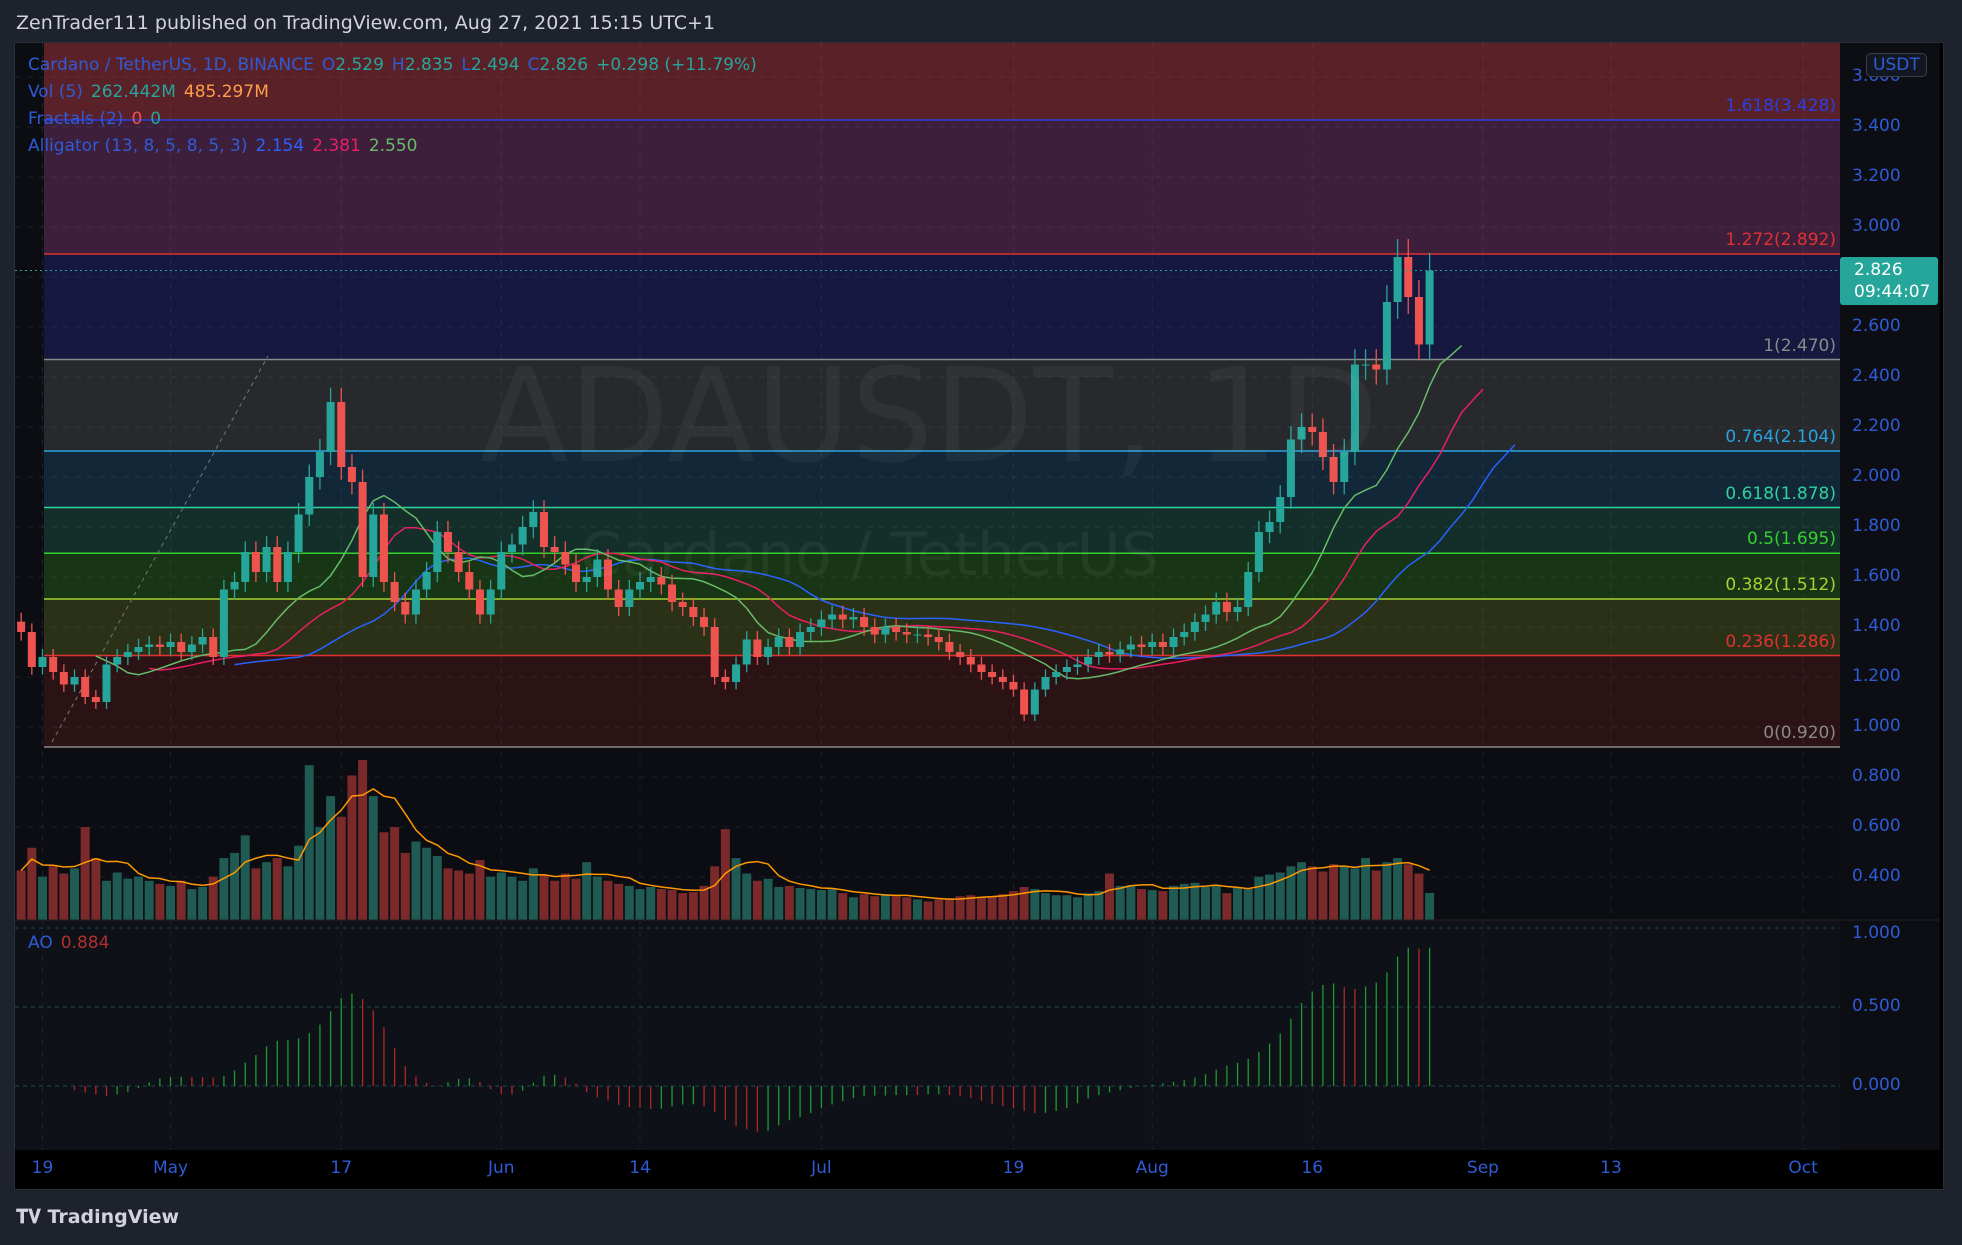 The image size is (1962, 1245). I want to click on time-axis-bg, so click(977, 1168).